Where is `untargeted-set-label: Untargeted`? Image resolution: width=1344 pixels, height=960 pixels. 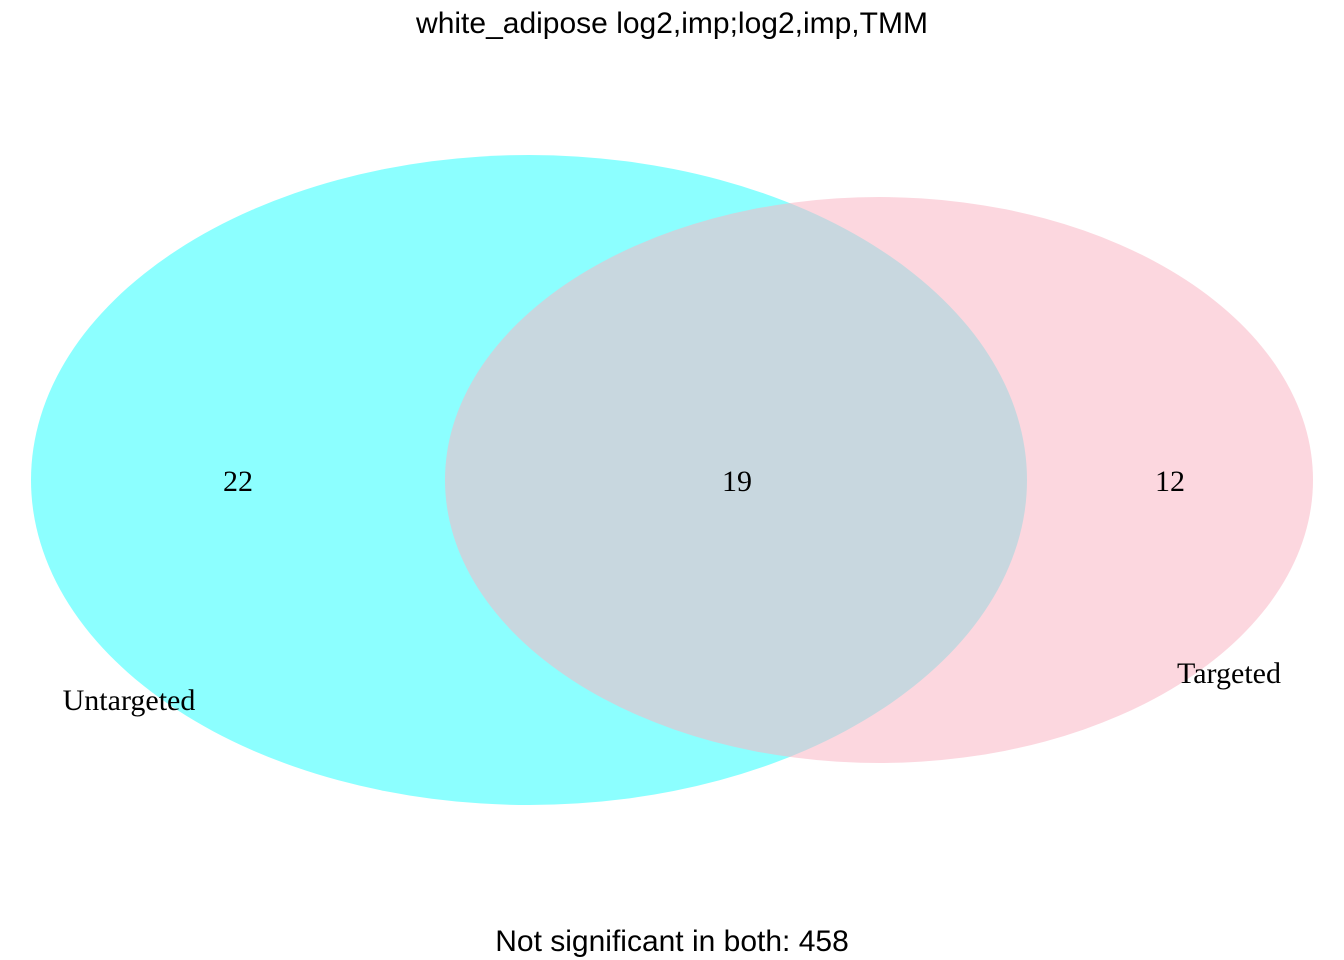 untargeted-set-label: Untargeted is located at coordinates (129, 700).